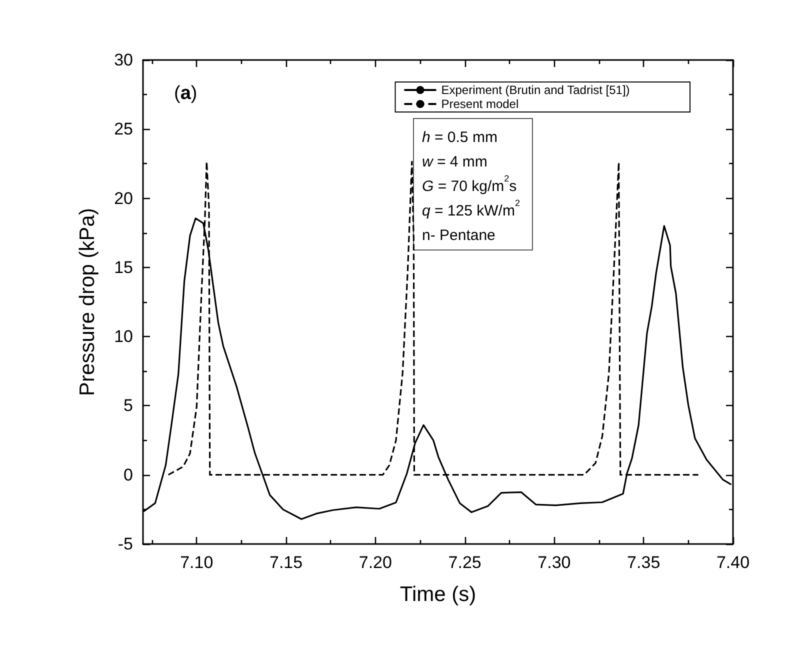 This screenshot has width=800, height=663. I want to click on legend-label: Experiment (Brutin and Tadrist [51]), so click(535, 90).